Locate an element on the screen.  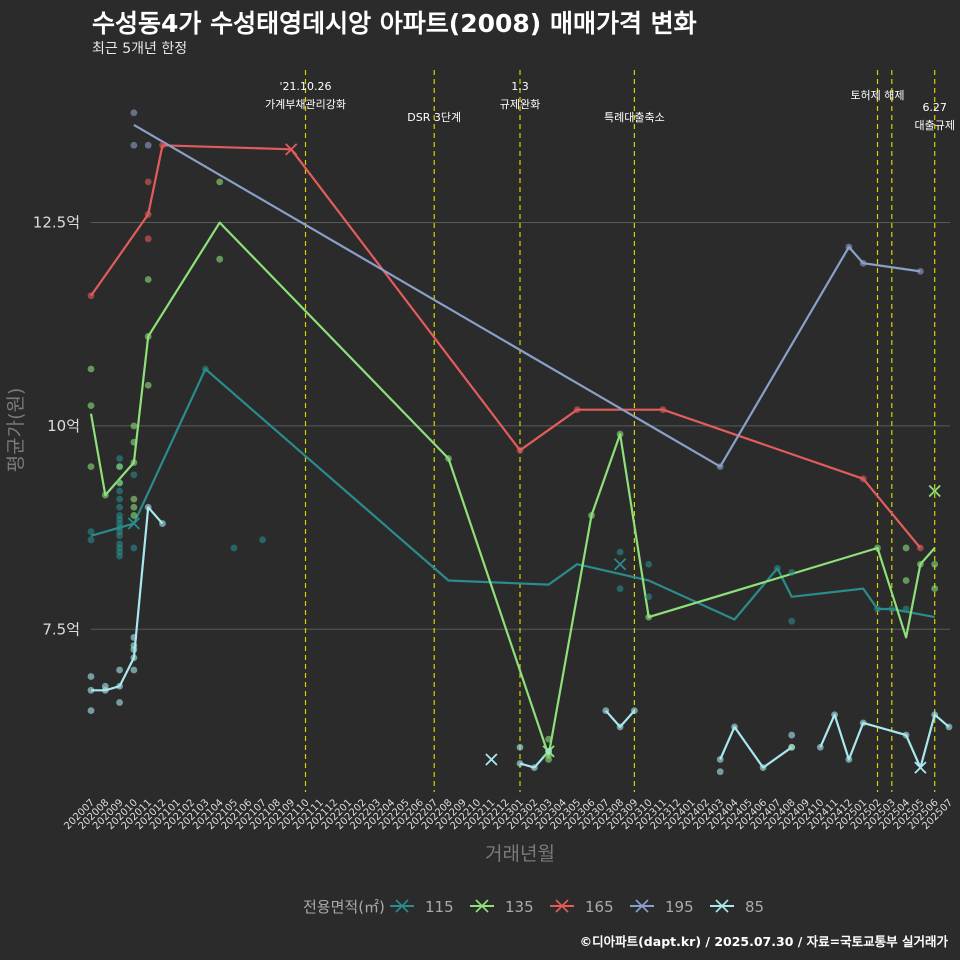
event-label: 대출규제 is located at coordinates (934, 125).